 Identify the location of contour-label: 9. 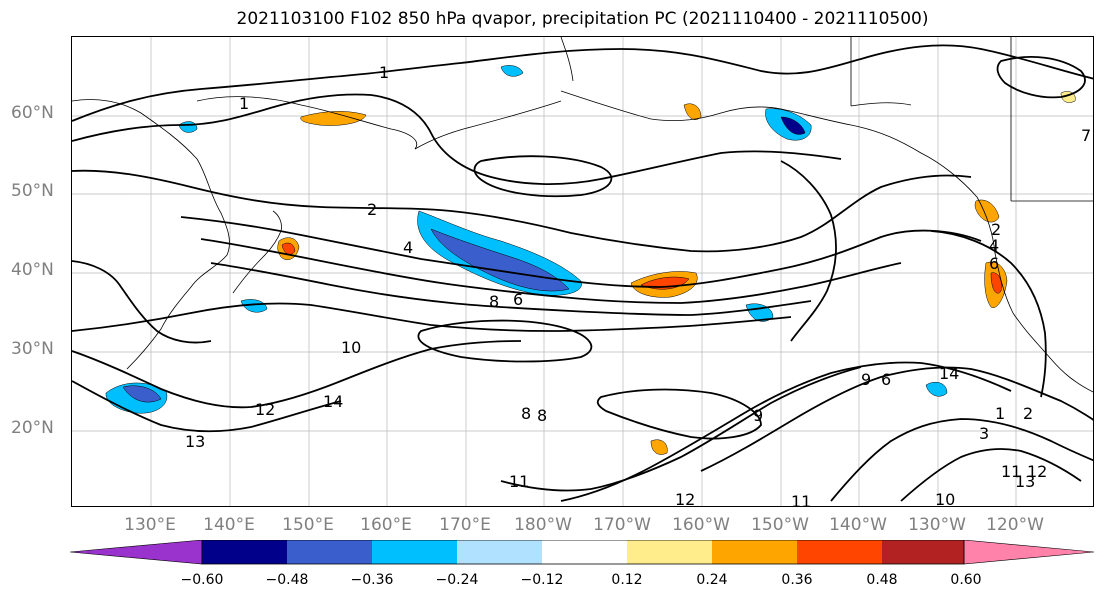
(866, 379).